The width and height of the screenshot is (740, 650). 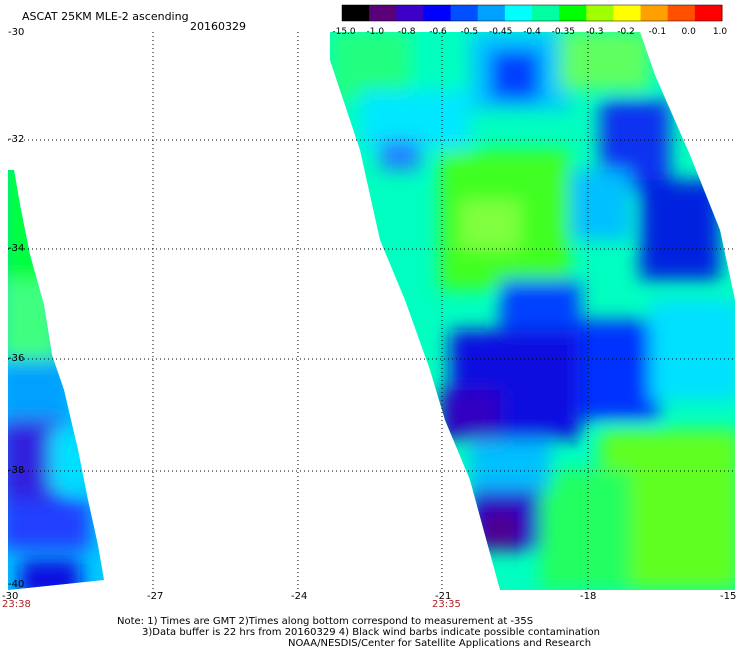 What do you see at coordinates (218, 26) in the screenshot?
I see `map-date: 20160329` at bounding box center [218, 26].